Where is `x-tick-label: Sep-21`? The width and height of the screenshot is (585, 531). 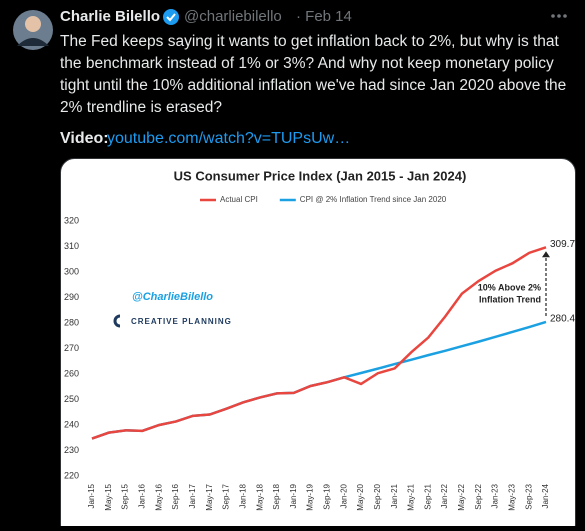 x-tick-label: Sep-21 is located at coordinates (427, 496).